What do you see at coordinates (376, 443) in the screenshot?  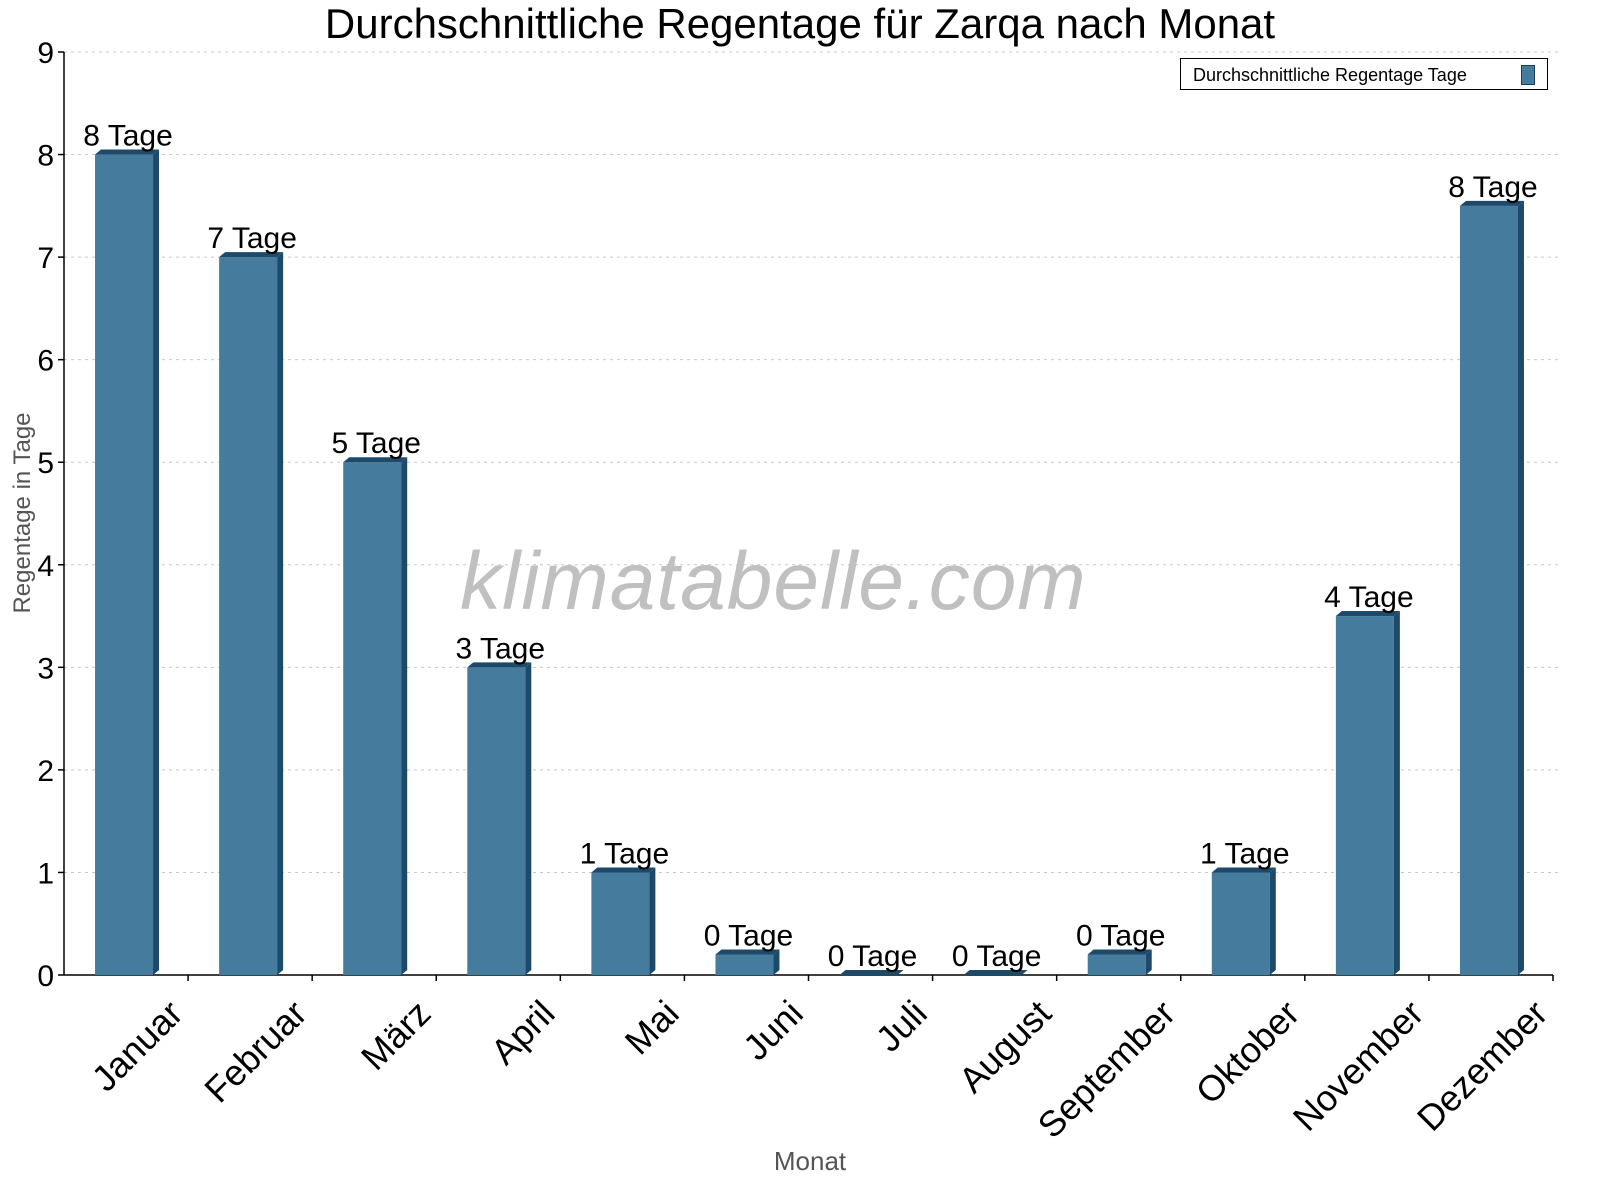 I see `bar-value-label: 5 Tage` at bounding box center [376, 443].